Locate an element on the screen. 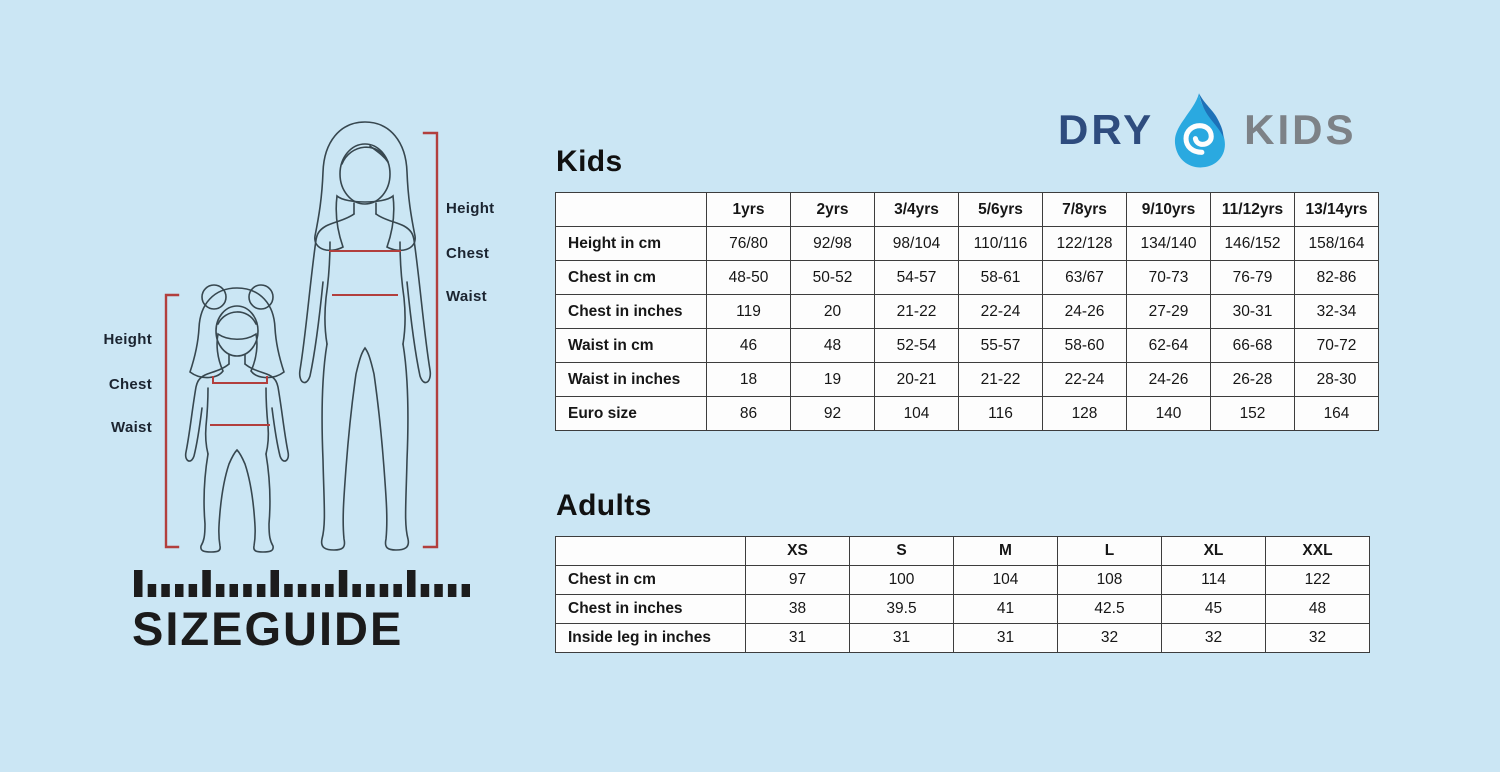  table-cell: 119 is located at coordinates (748, 311).